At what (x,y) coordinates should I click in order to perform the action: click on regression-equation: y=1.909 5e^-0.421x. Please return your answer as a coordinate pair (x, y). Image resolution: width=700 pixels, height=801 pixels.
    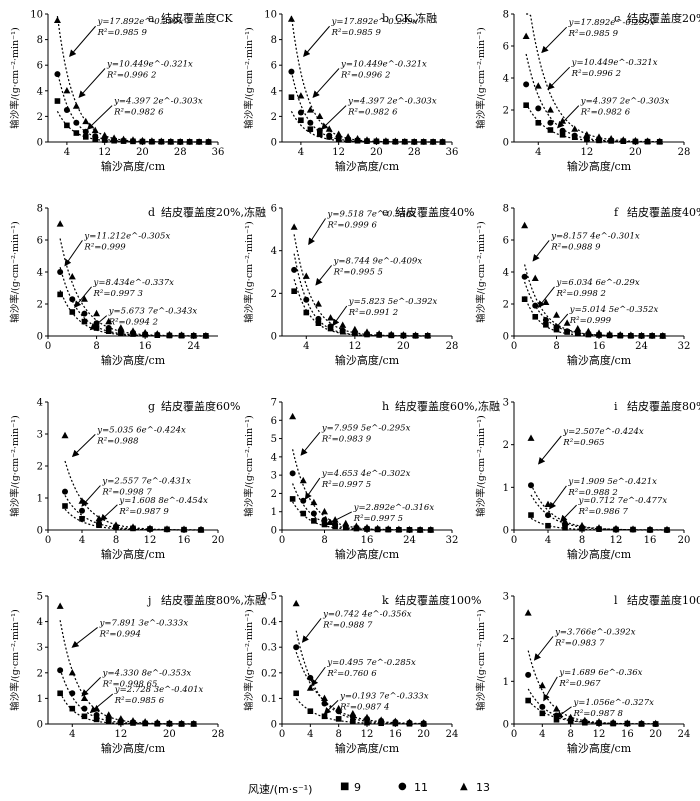
    Looking at the image, I should click on (612, 482).